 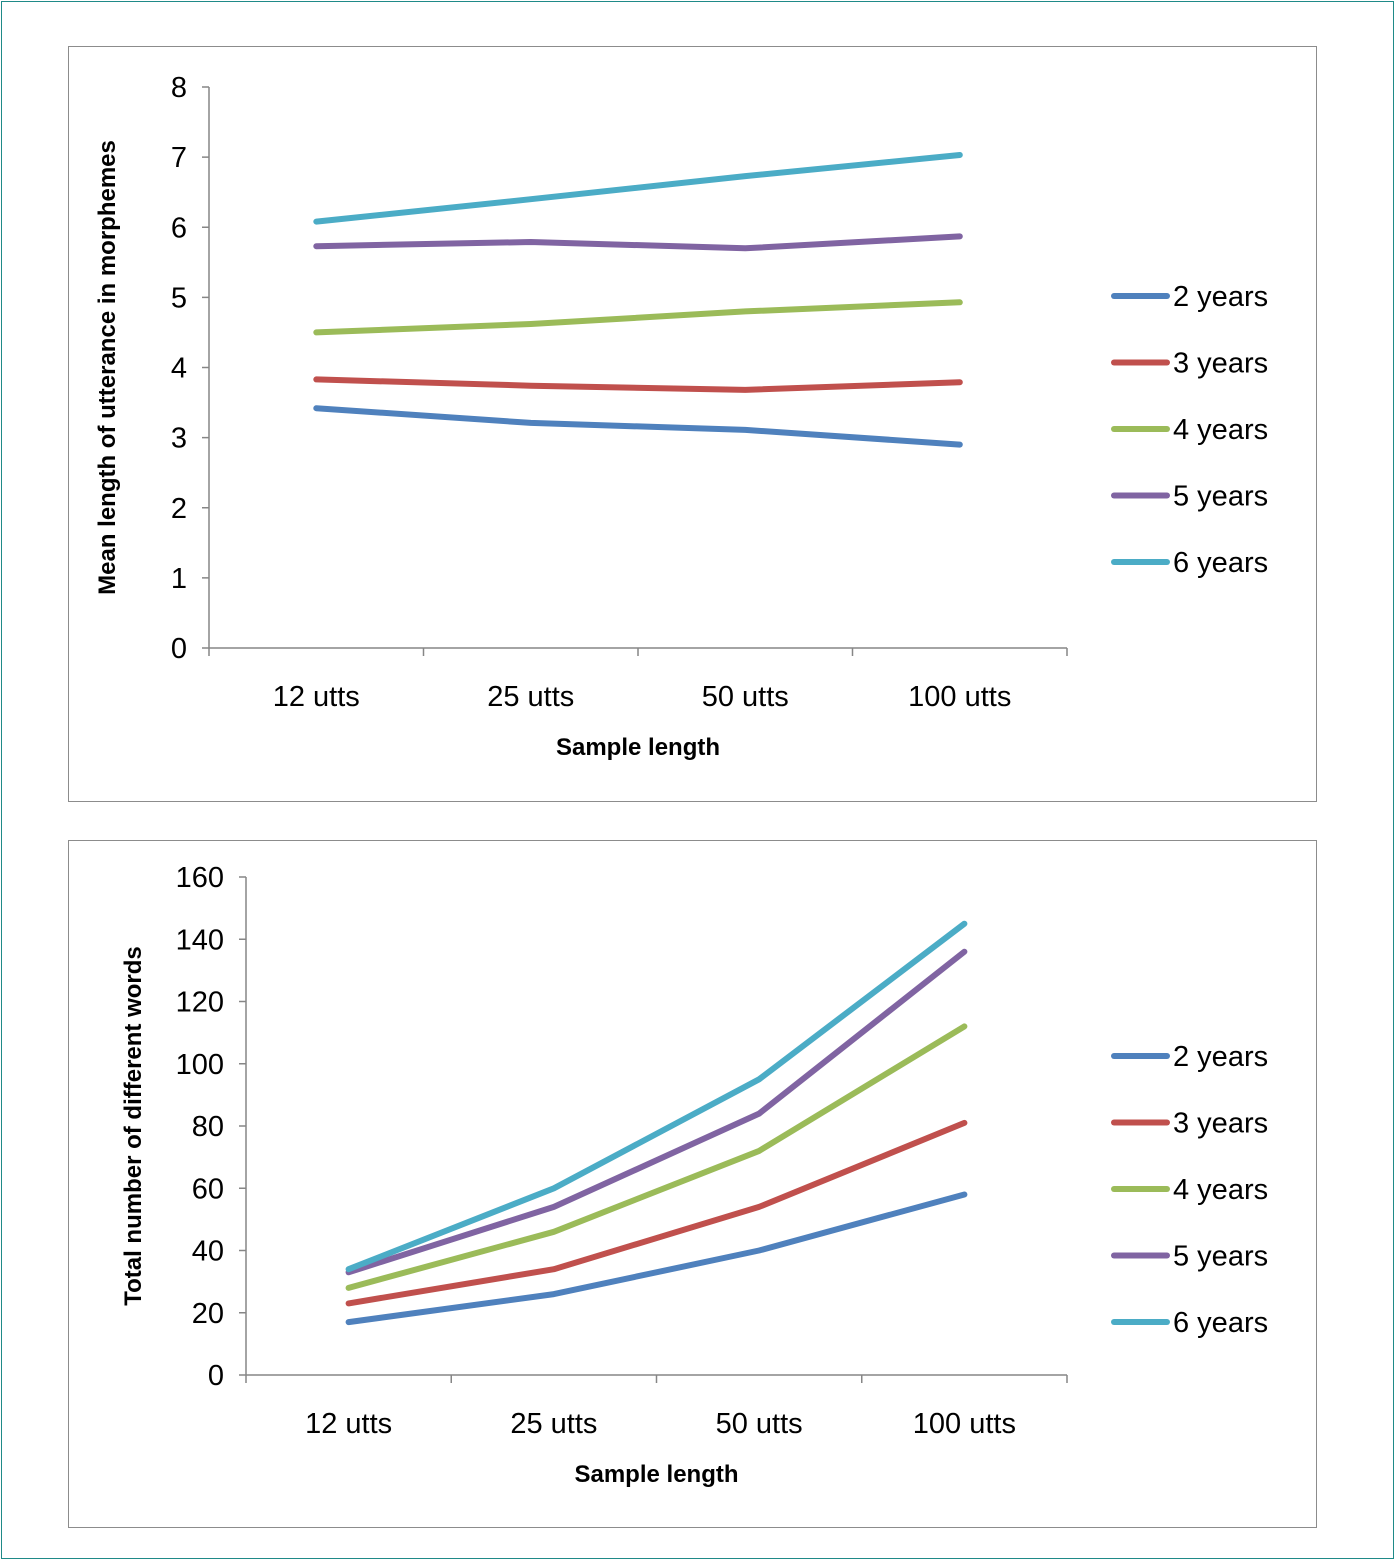 I want to click on ndw-legend-label: 3 years, so click(x=1220, y=1124).